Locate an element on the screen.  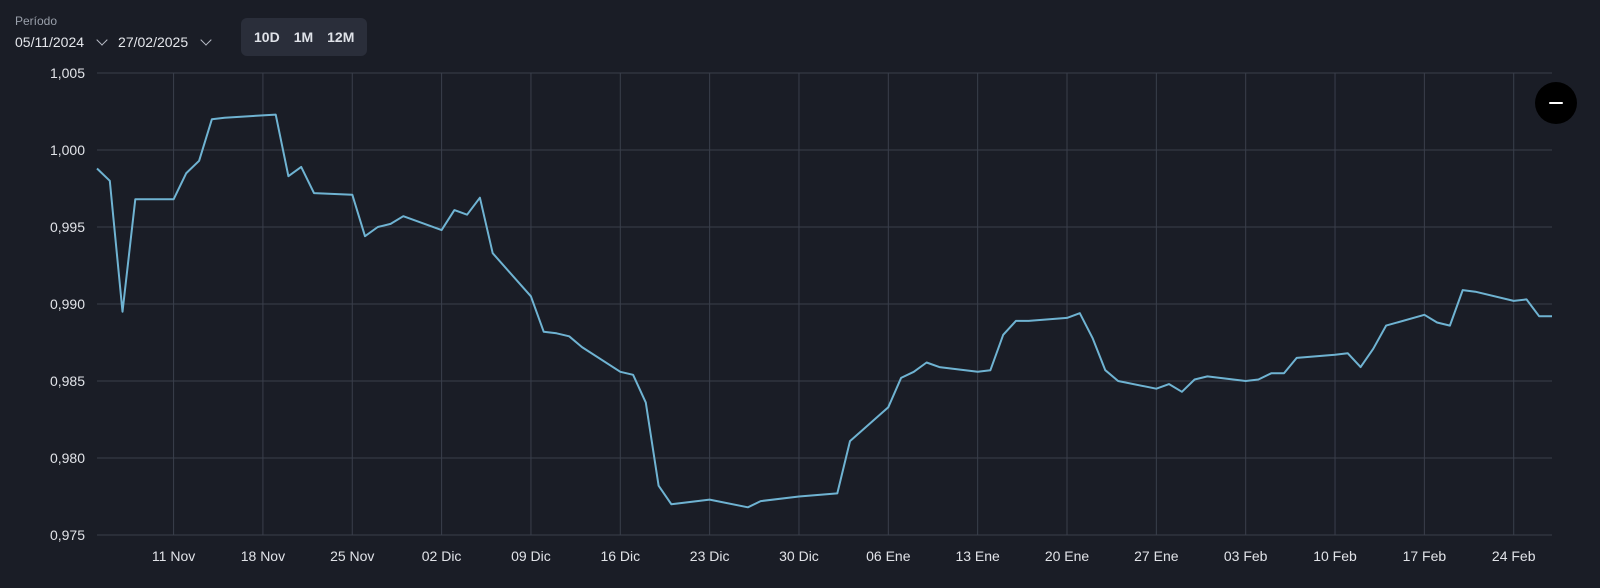
y-tick-label: 1,000 is located at coordinates (67, 150).